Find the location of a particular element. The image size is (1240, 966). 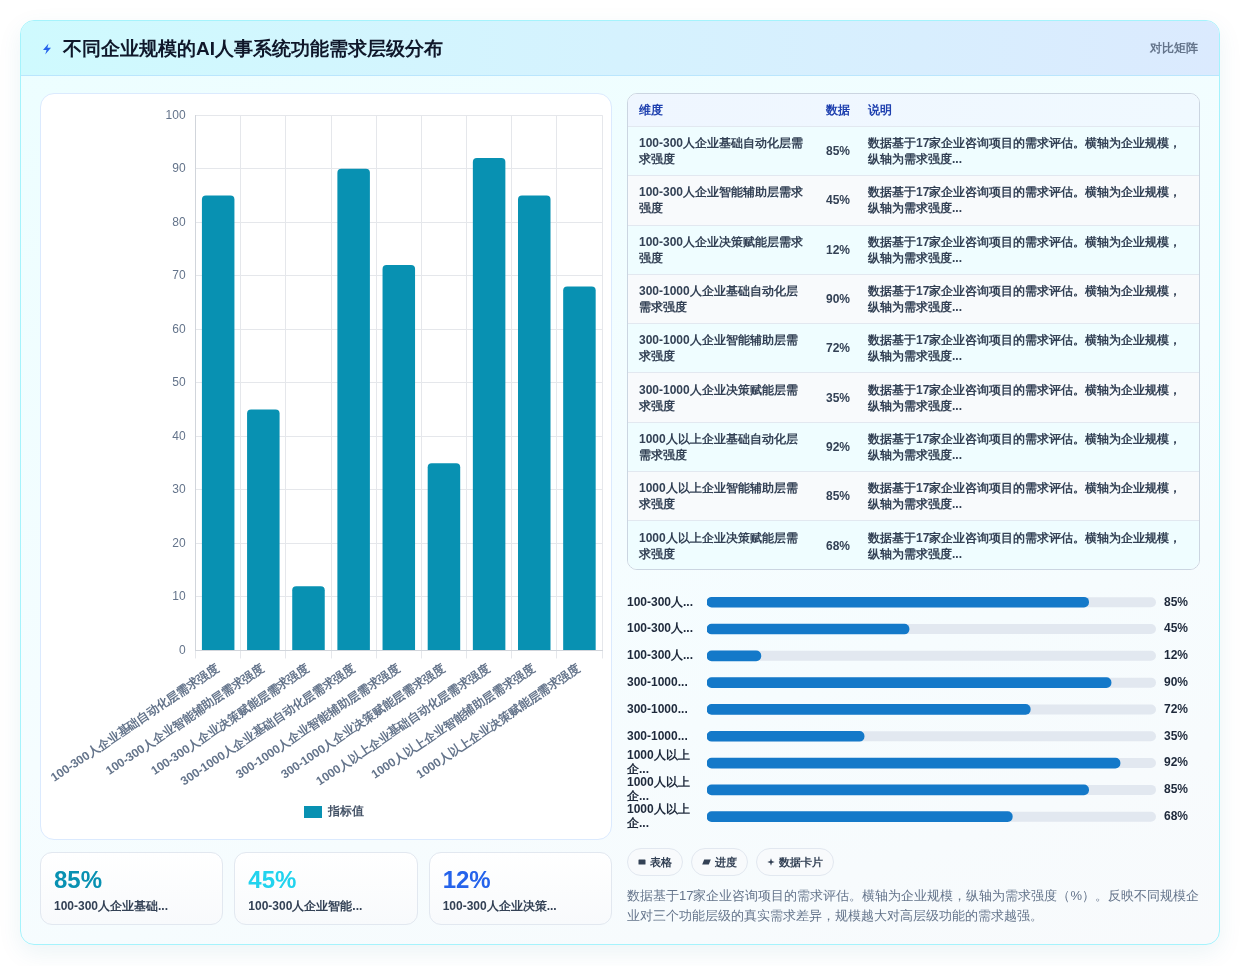

data-label: 92% is located at coordinates (1176, 762).